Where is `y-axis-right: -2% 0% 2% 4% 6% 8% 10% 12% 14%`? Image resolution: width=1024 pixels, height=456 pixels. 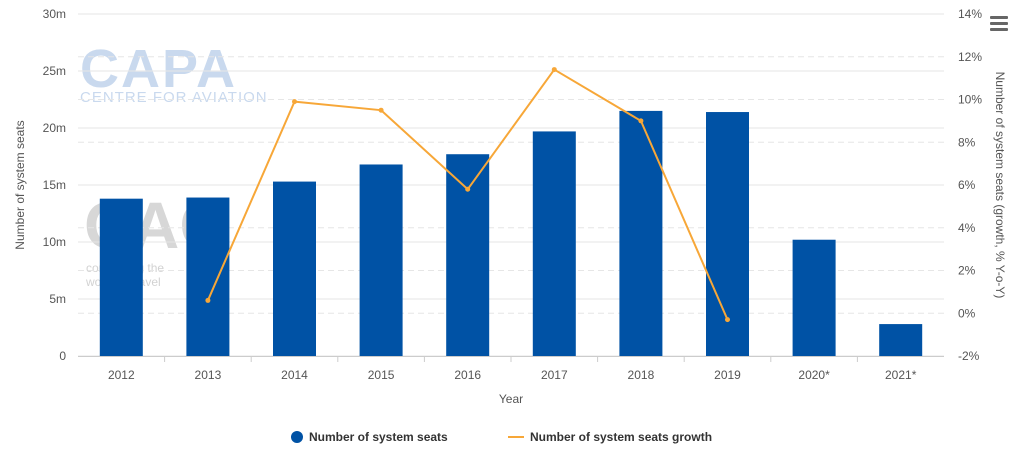
y-axis-right: -2% 0% 2% 4% 6% 8% 10% 12% 14% is located at coordinates (970, 185).